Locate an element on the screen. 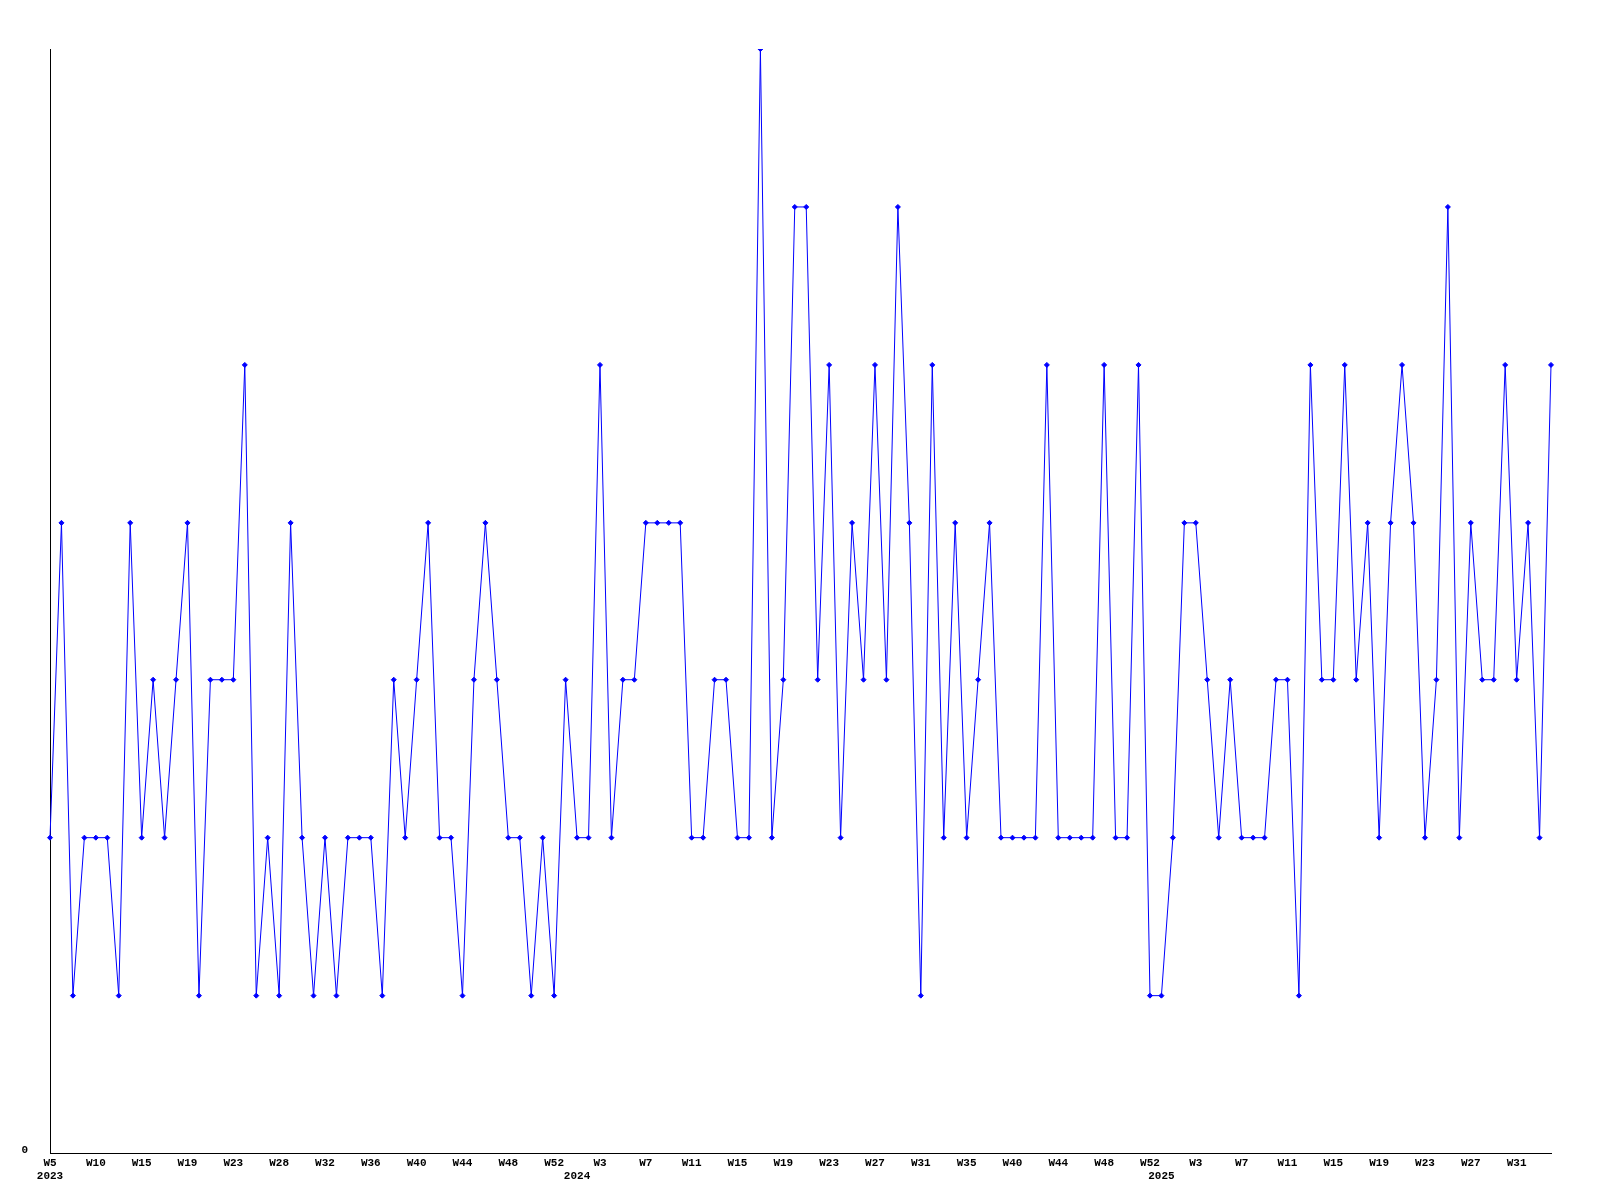  x-tick-label: W32 is located at coordinates (325, 1162).